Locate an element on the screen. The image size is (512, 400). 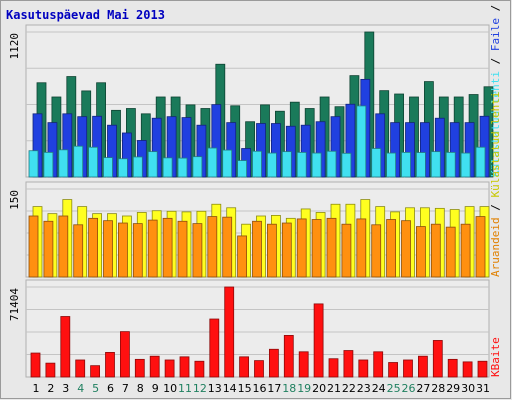
legend-entry: KBaite is located at coordinates (495, 357).